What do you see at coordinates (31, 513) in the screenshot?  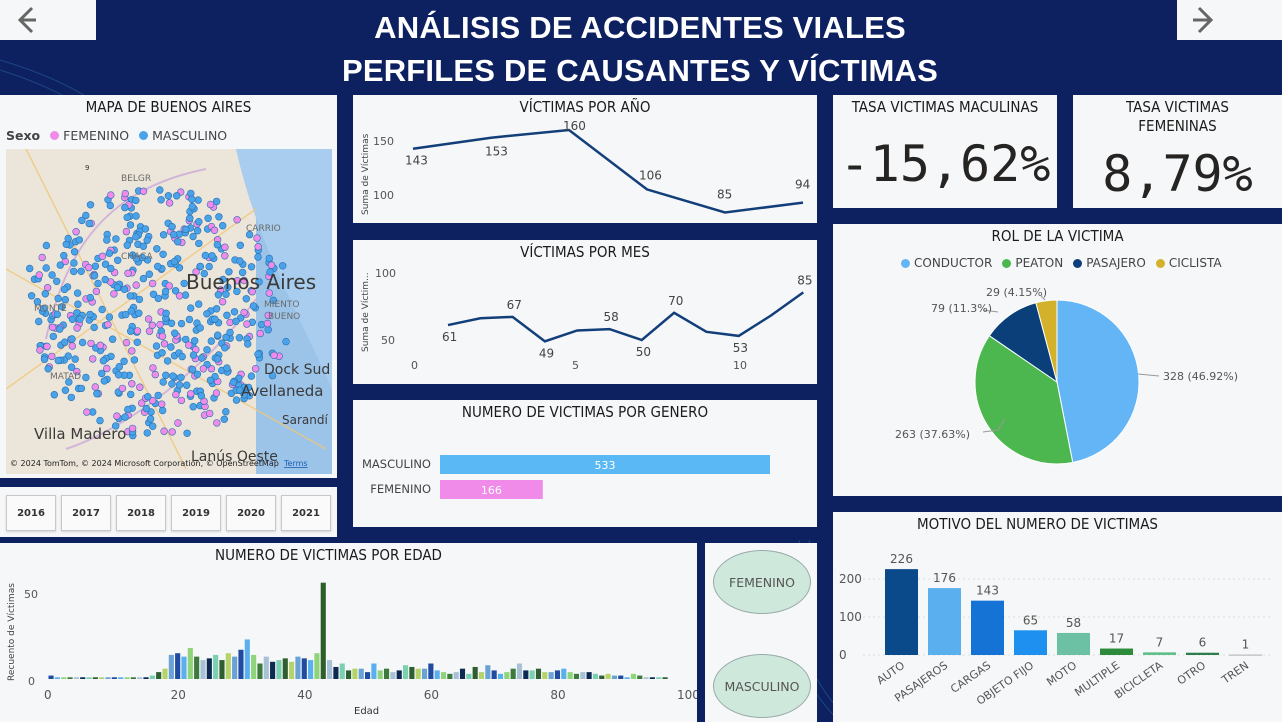 I see `year-button-2016: 2016` at bounding box center [31, 513].